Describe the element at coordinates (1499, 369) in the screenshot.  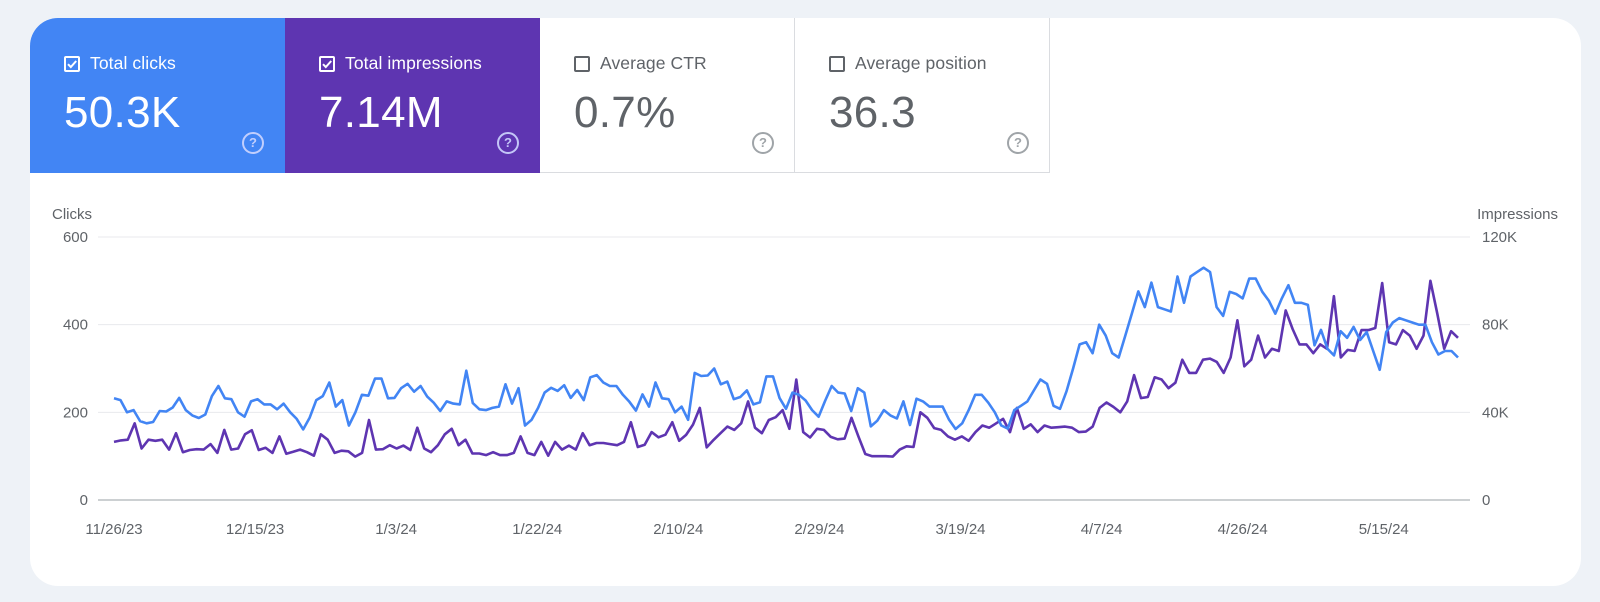
I see `right-axis-ticks: 0 40K 80K 120K` at that location.